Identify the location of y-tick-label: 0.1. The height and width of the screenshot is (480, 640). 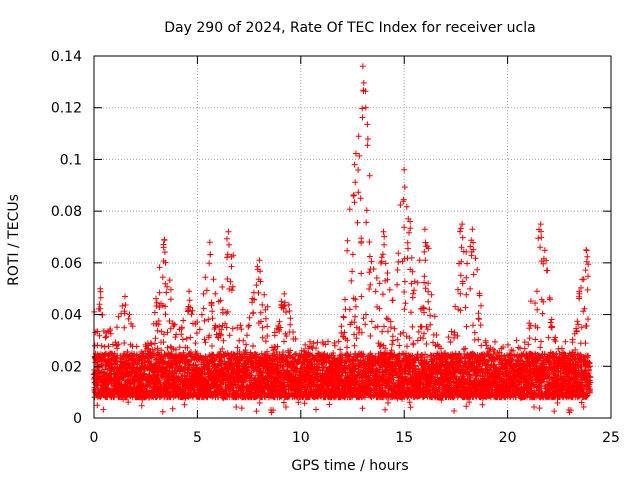
(71, 160).